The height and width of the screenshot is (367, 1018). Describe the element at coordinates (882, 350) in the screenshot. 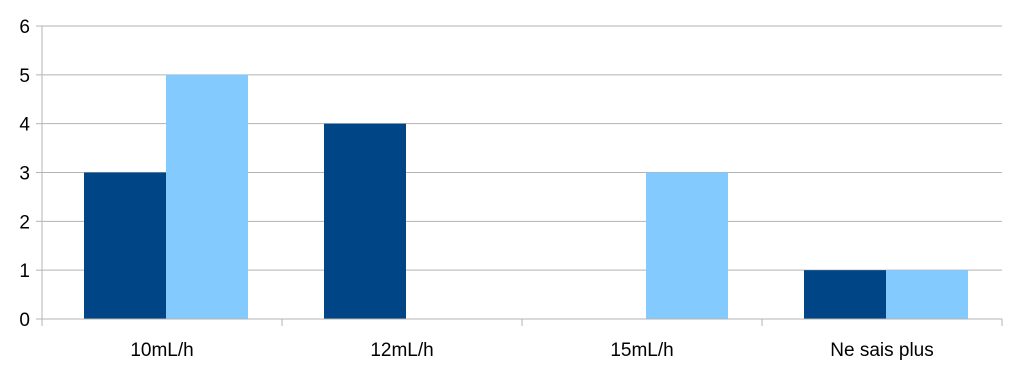

I see `x-category-label: Ne sais plus` at that location.